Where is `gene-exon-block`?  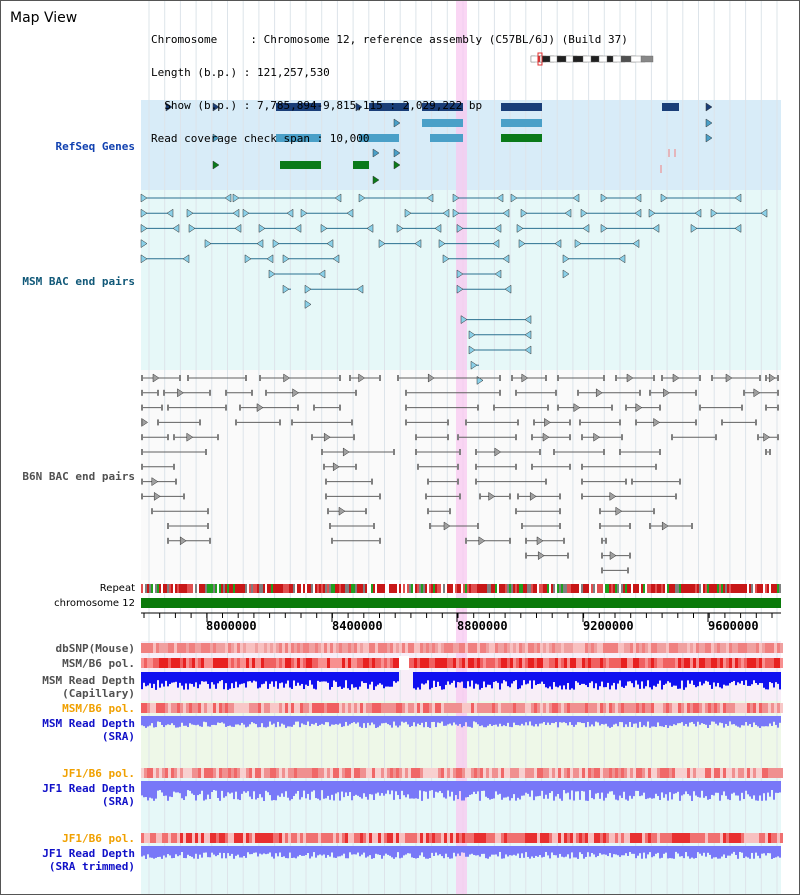 gene-exon-block is located at coordinates (521, 123).